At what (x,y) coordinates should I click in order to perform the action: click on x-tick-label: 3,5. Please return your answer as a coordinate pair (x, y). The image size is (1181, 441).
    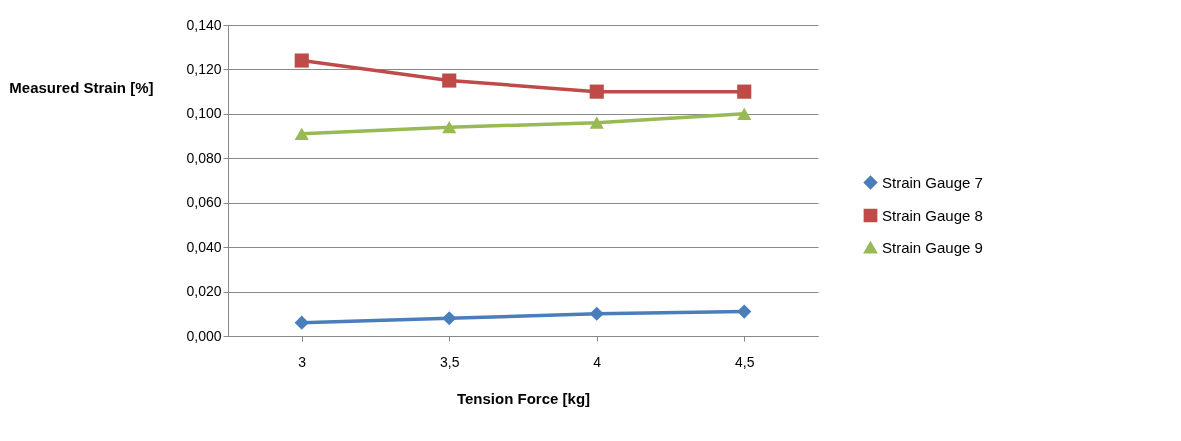
    Looking at the image, I should click on (450, 361).